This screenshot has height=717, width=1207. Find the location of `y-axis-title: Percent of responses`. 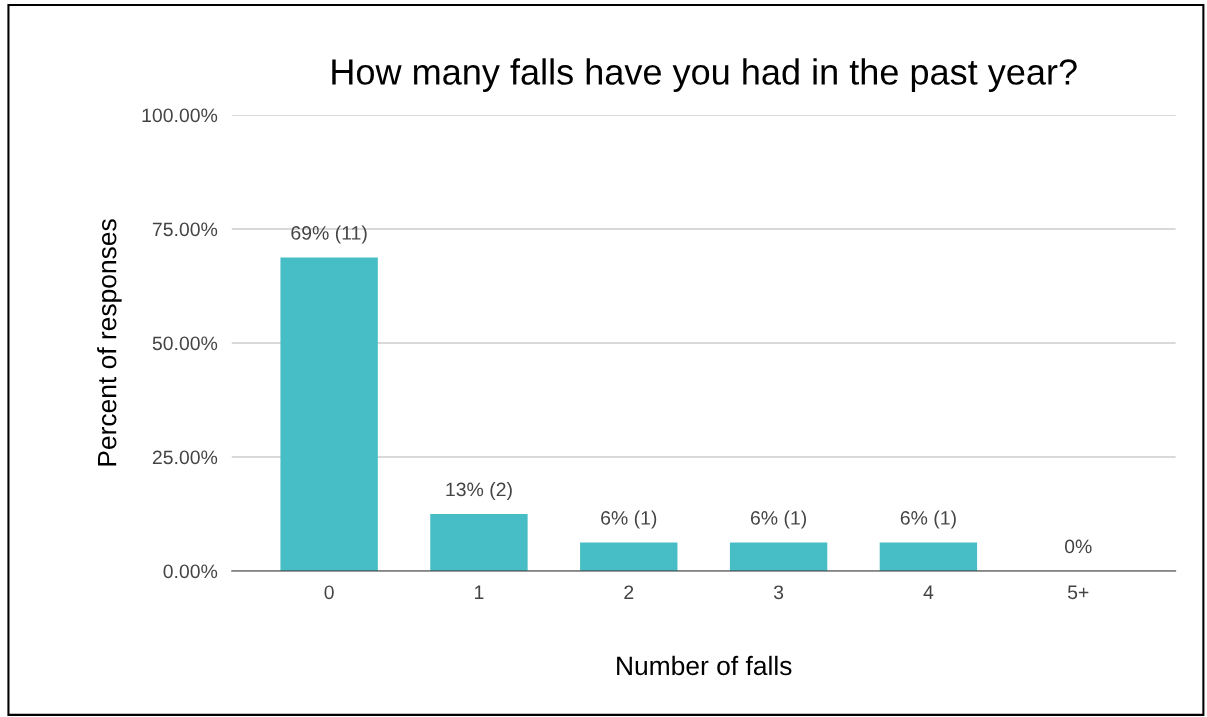

y-axis-title: Percent of responses is located at coordinates (109, 342).